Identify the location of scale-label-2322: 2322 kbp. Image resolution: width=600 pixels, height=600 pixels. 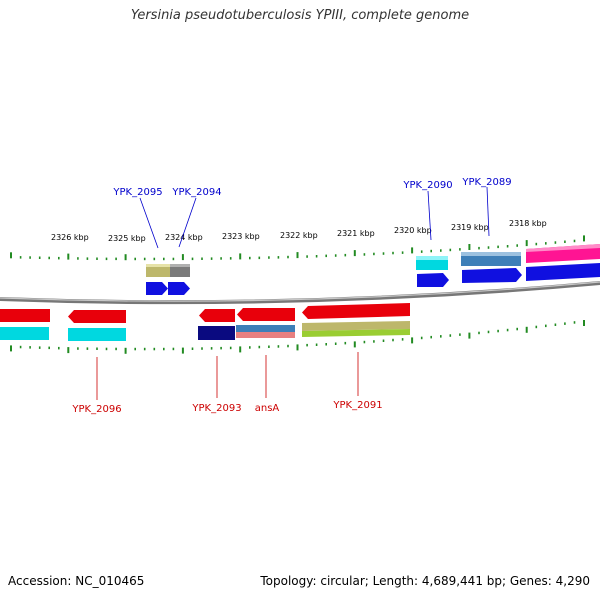
(299, 235).